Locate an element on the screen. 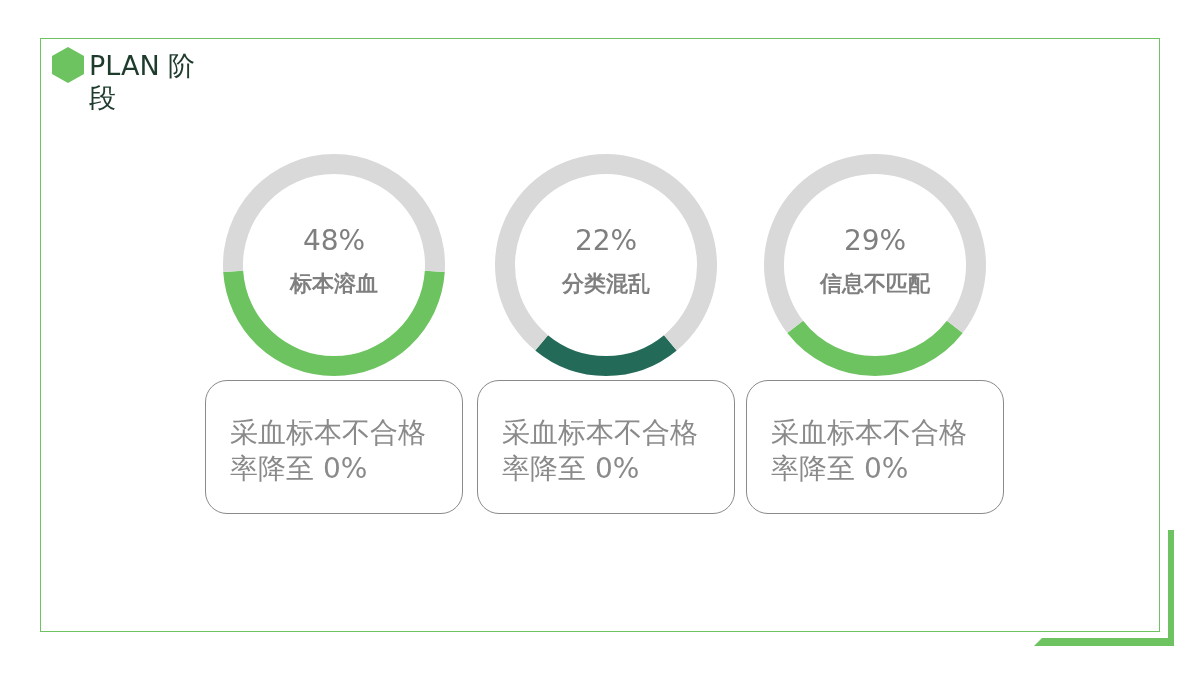 This screenshot has width=1200, height=676. slice-label: 分类混乱 is located at coordinates (605, 283).